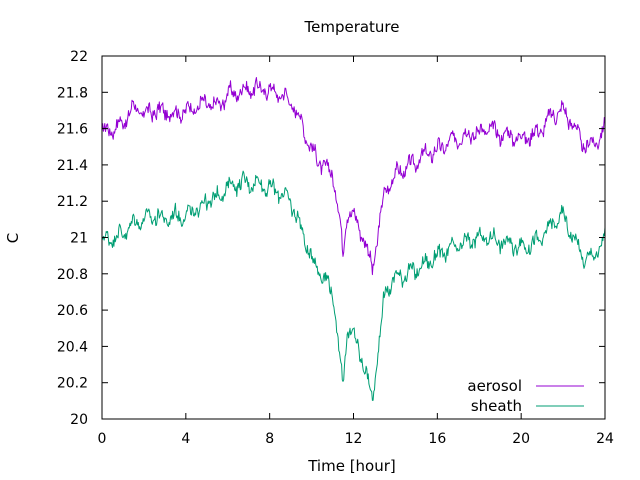 This screenshot has height=480, width=640. Describe the element at coordinates (79, 57) in the screenshot. I see `y-tick-label: 22` at that location.